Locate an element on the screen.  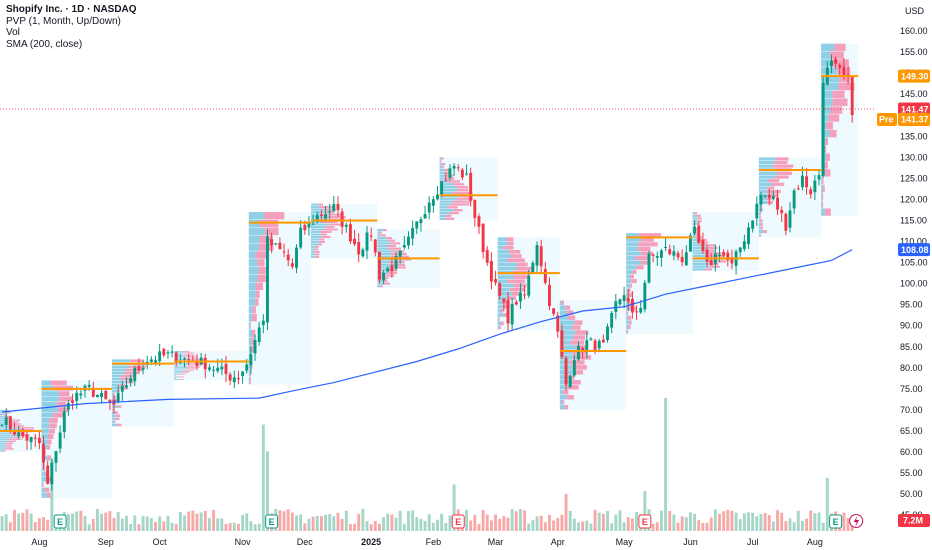
earnings-label: E is located at coordinates (60, 522).